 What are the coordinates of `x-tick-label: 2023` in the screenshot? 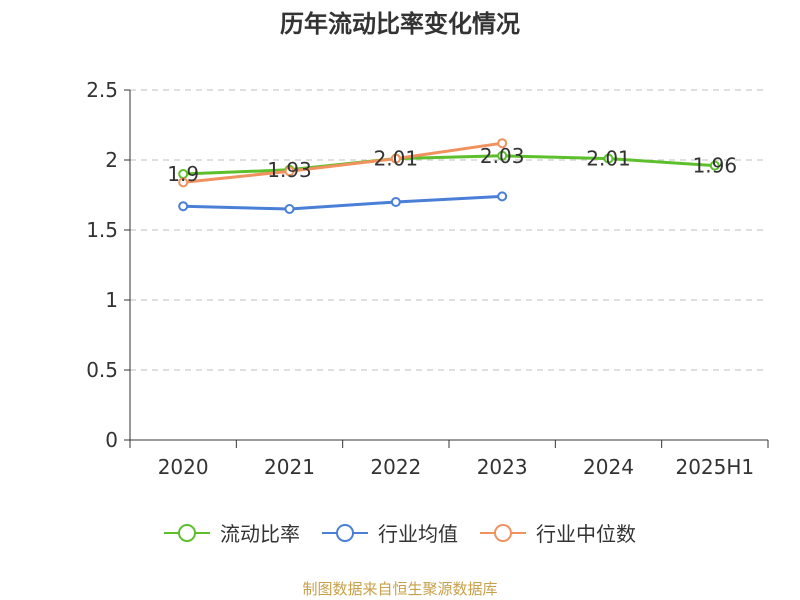 It's located at (502, 467).